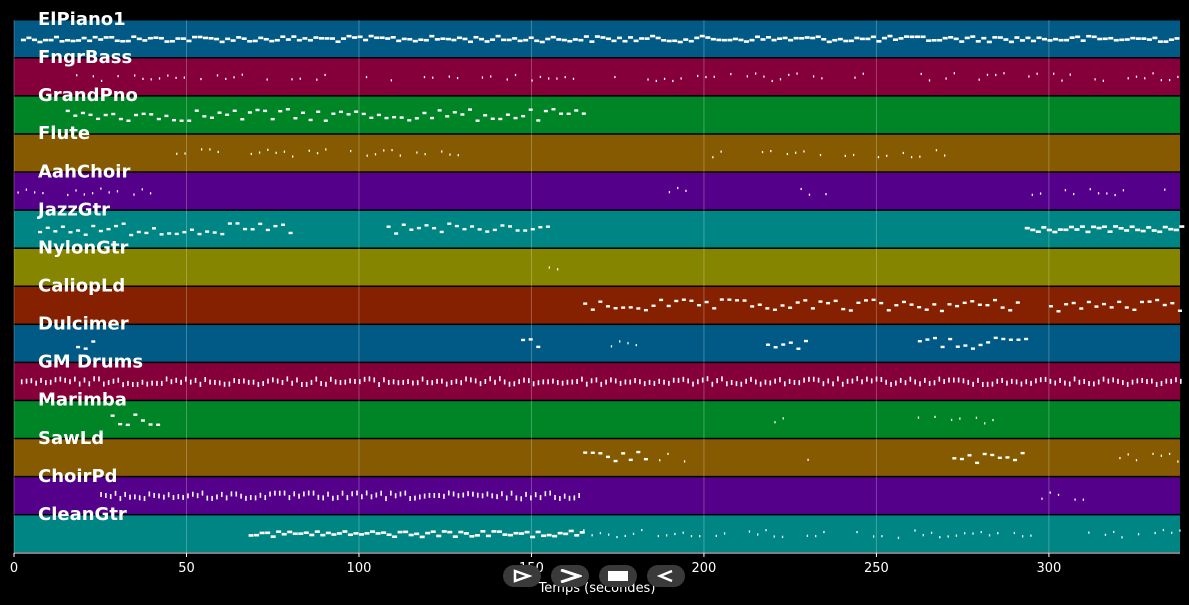  What do you see at coordinates (522, 576) in the screenshot?
I see `play-button` at bounding box center [522, 576].